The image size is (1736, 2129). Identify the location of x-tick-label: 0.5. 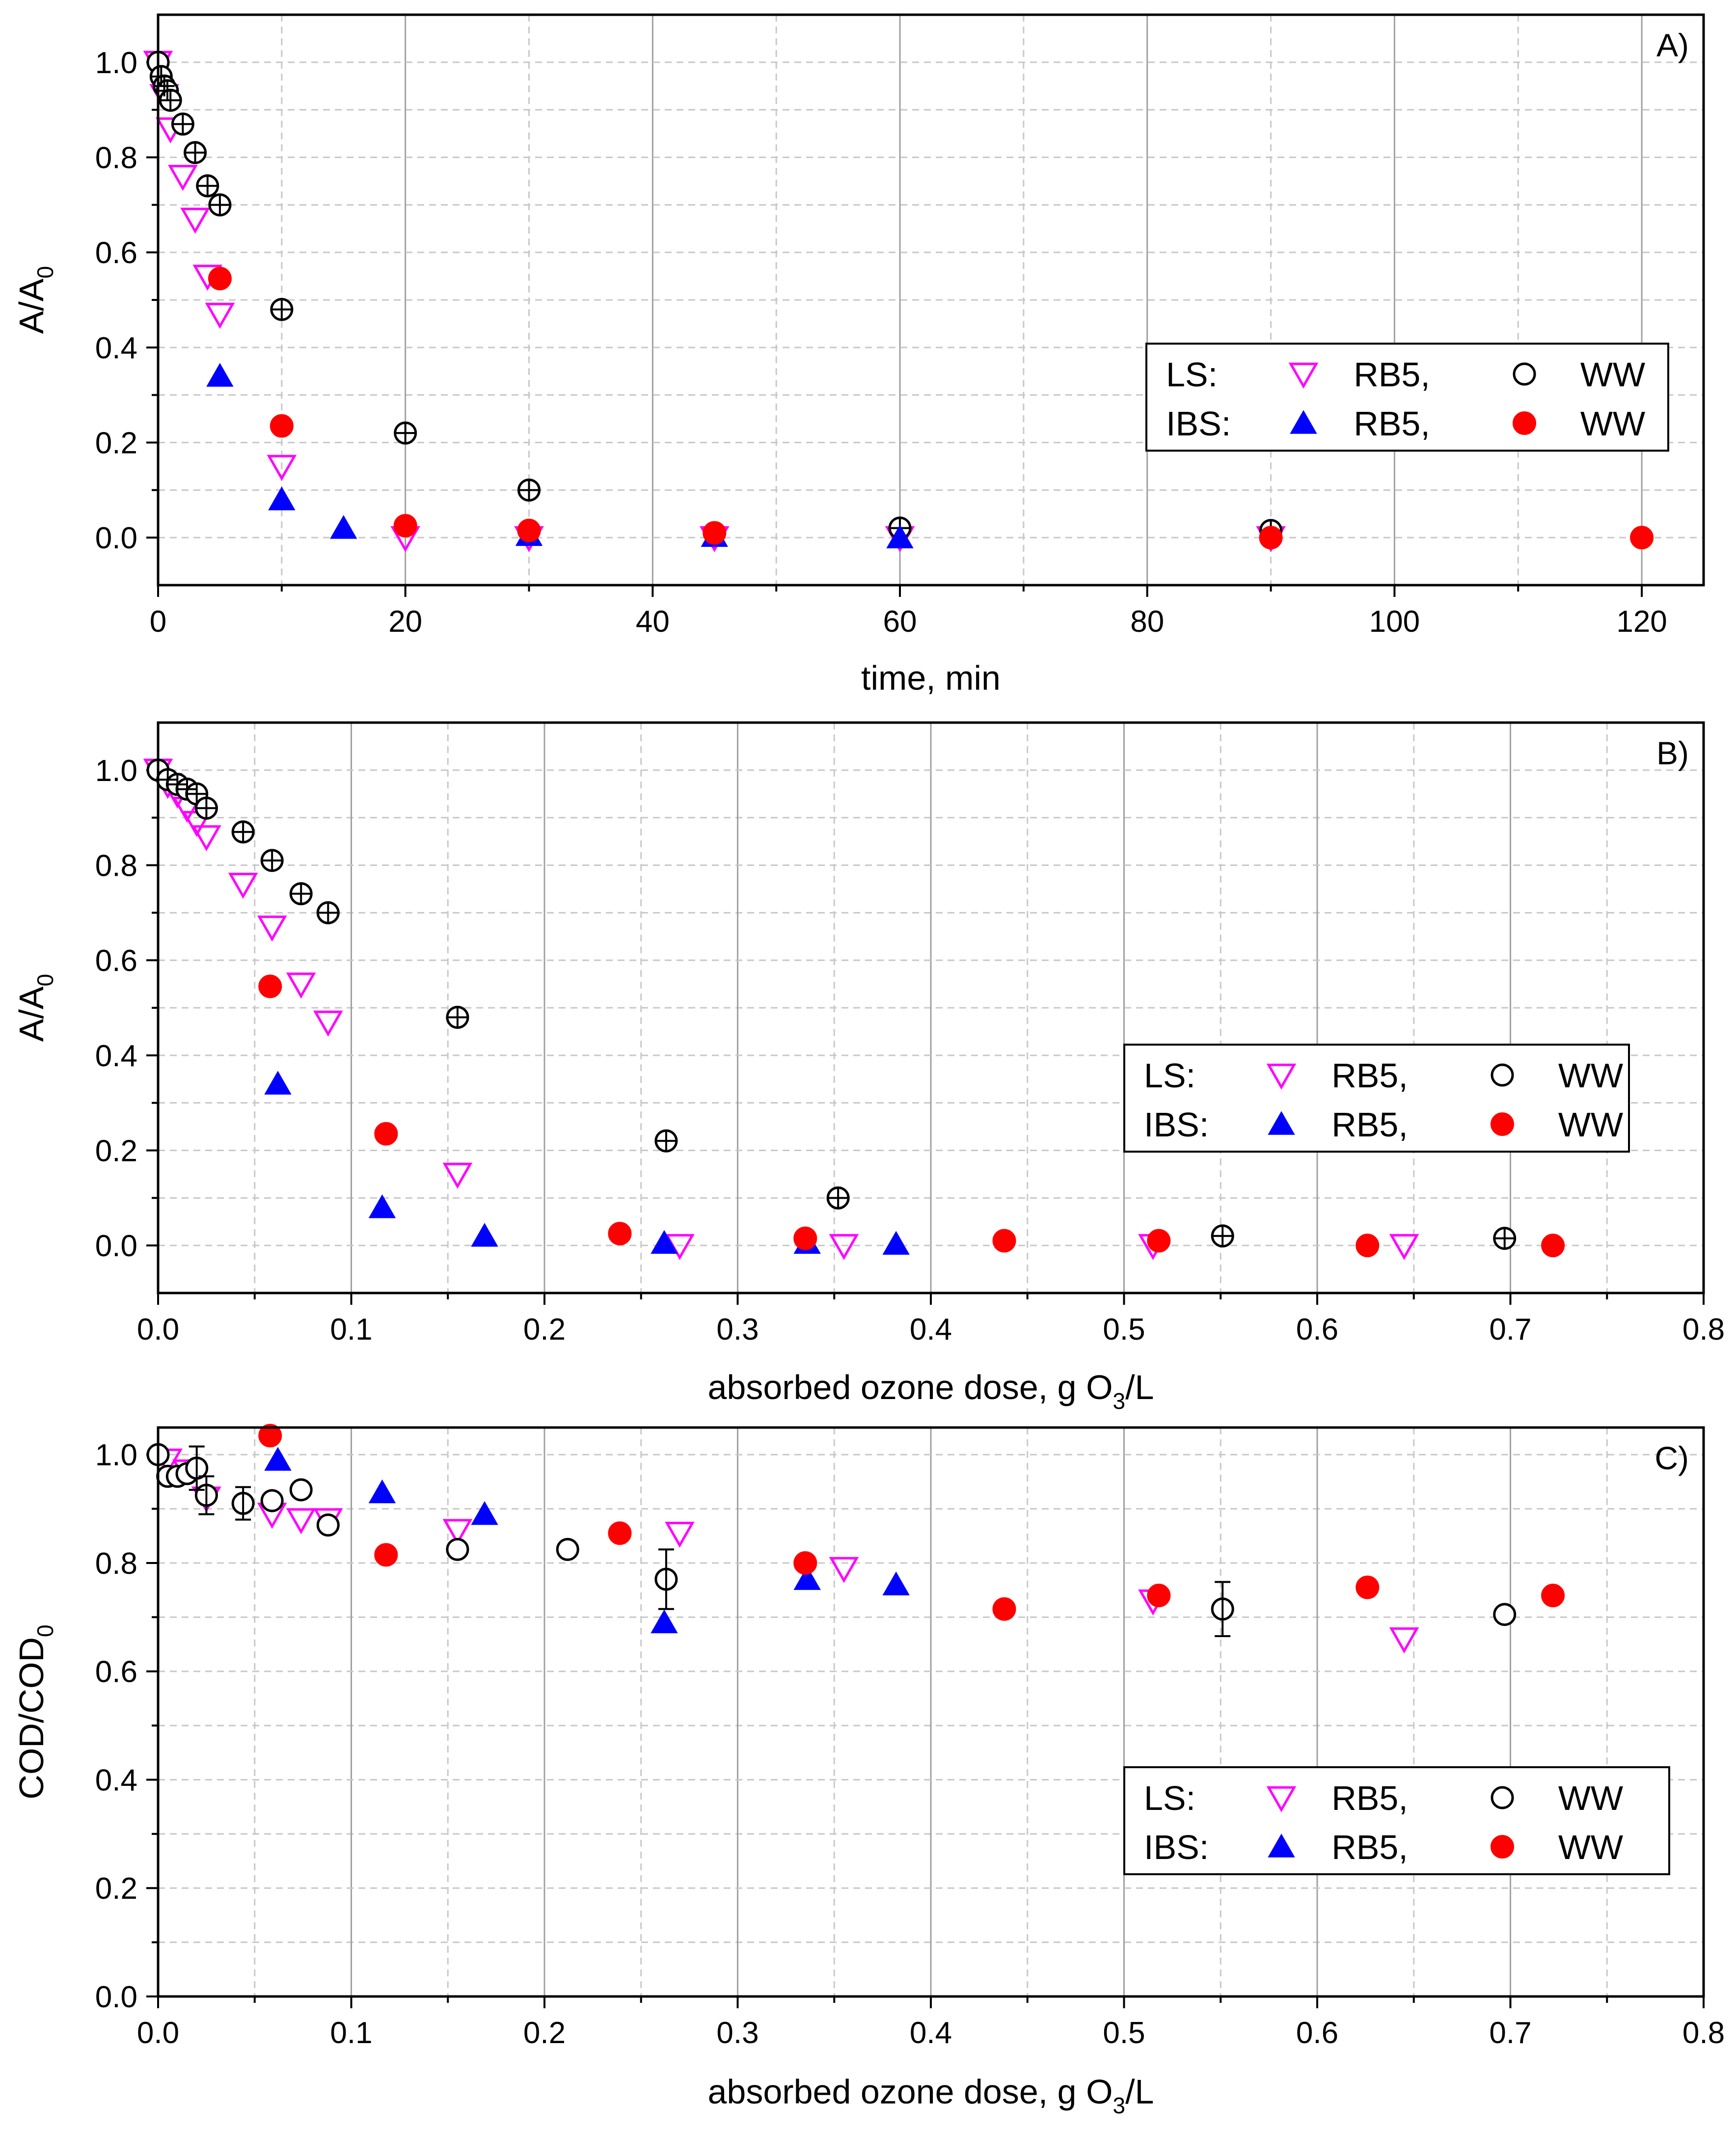
(1124, 2033).